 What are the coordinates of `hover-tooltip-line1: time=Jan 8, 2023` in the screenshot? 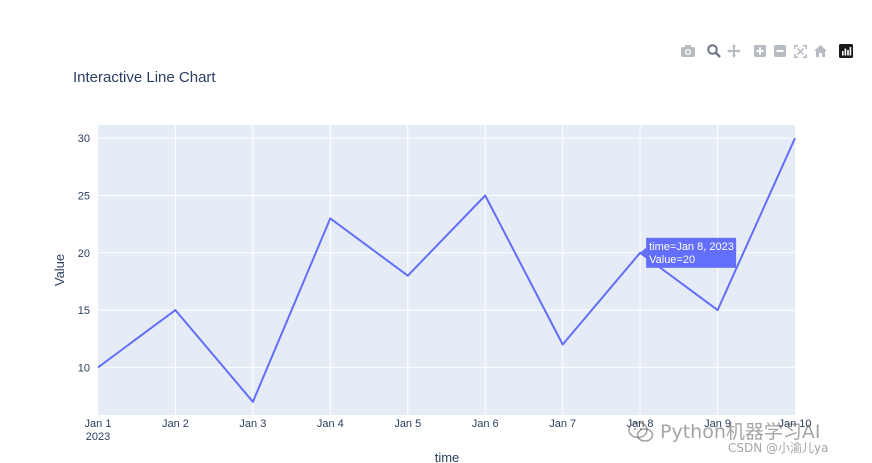 It's located at (691, 247).